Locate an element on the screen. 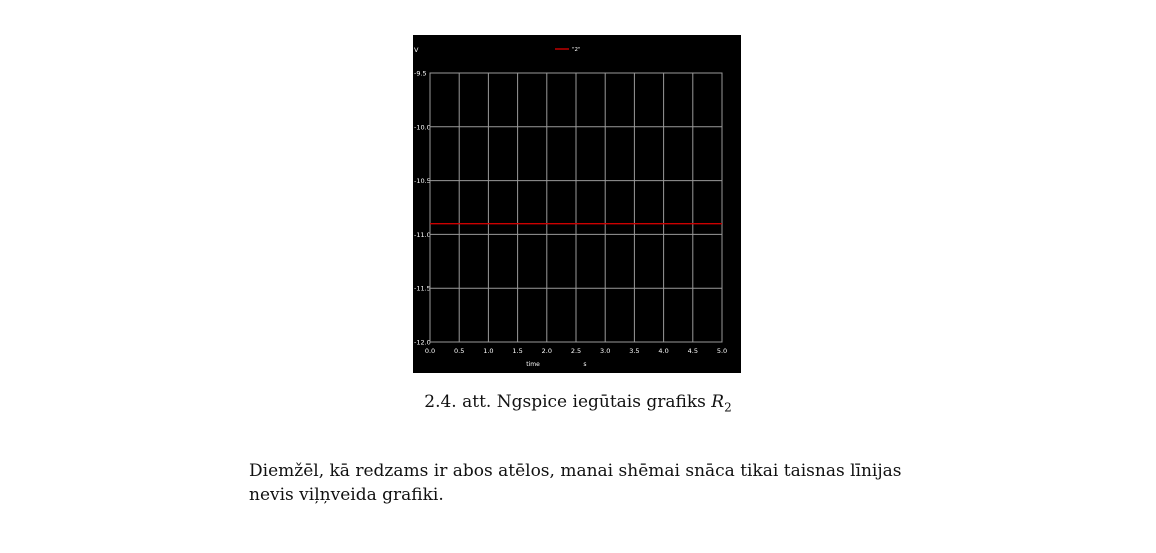 The height and width of the screenshot is (553, 1156). x-tick-label: 5.0 is located at coordinates (722, 351).